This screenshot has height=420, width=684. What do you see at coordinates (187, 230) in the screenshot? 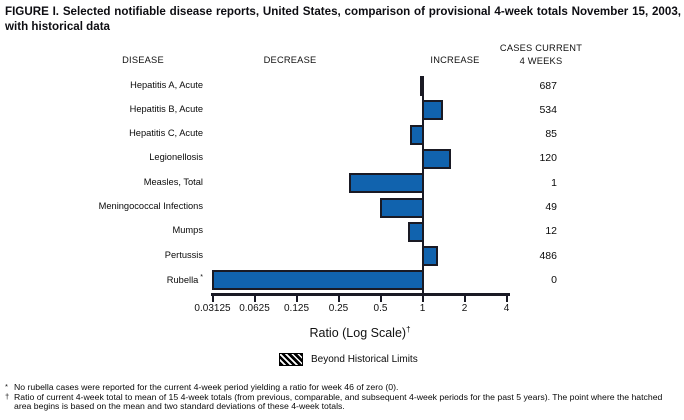
I see `disease-label: Mumps` at bounding box center [187, 230].